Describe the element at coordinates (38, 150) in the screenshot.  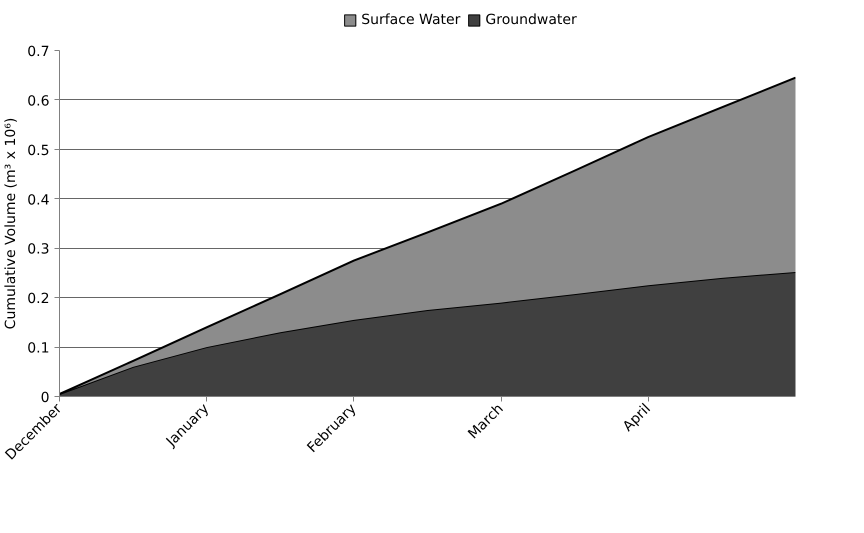
I see `y-tick-label: 0.5` at that location.